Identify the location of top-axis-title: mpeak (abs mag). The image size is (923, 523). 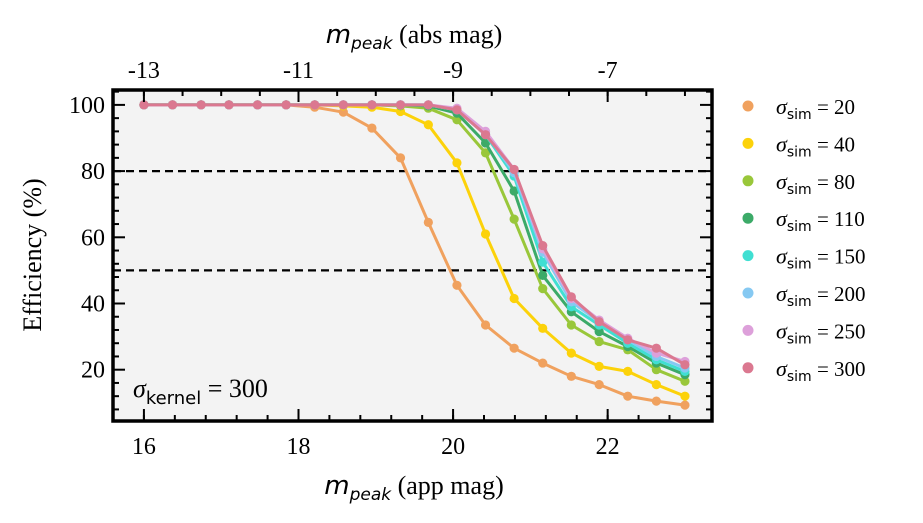
(414, 37).